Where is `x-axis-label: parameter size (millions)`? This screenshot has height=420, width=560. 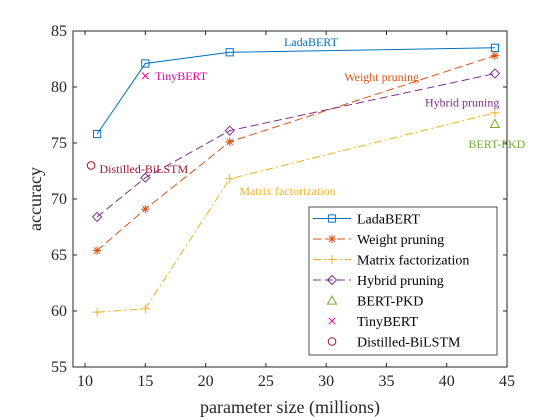
x-axis-label: parameter size (millions) is located at coordinates (290, 407).